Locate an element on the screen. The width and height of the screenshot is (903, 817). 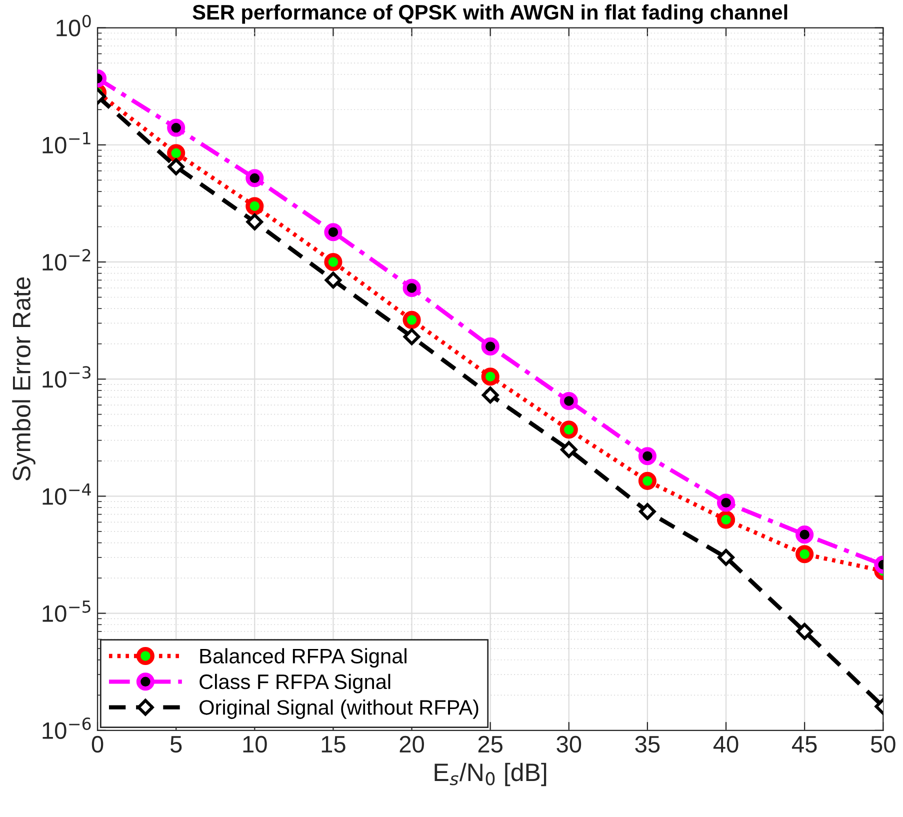
legend-label: Class F RFPA Signal is located at coordinates (295, 684).